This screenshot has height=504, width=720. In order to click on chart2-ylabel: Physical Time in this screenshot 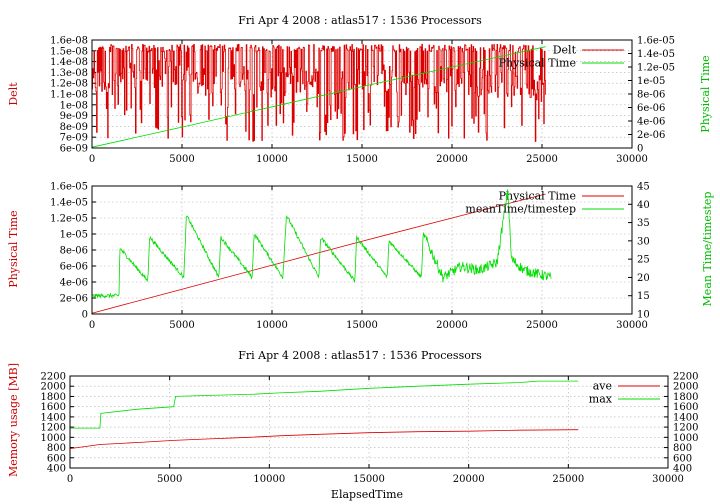, I will do `click(13, 248)`.